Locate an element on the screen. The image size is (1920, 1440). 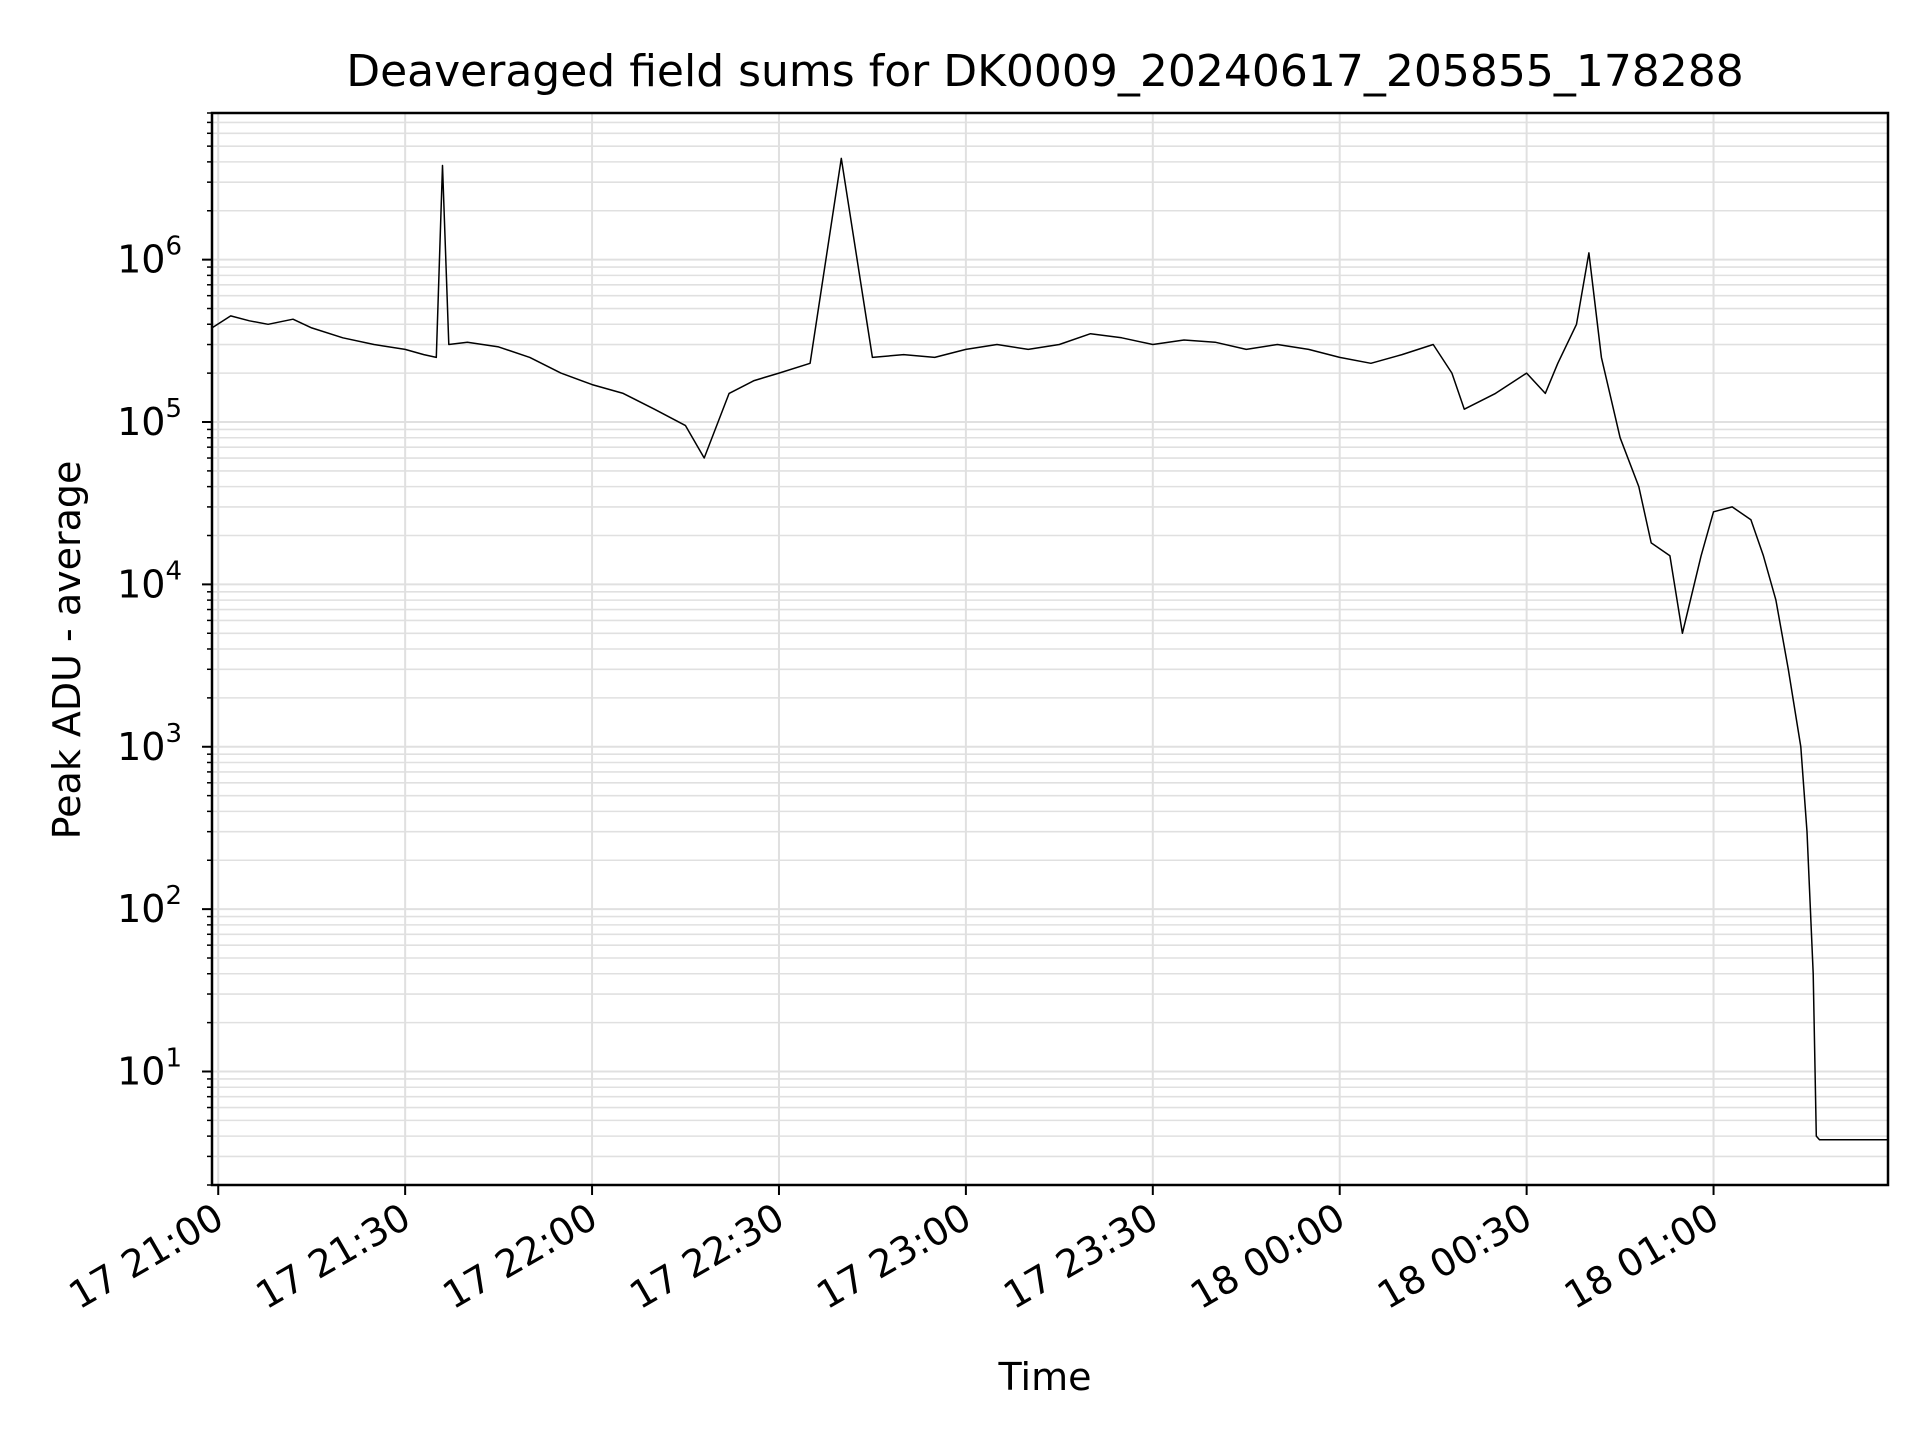
y-tick-label: 10⁵ is located at coordinates (149, 419).